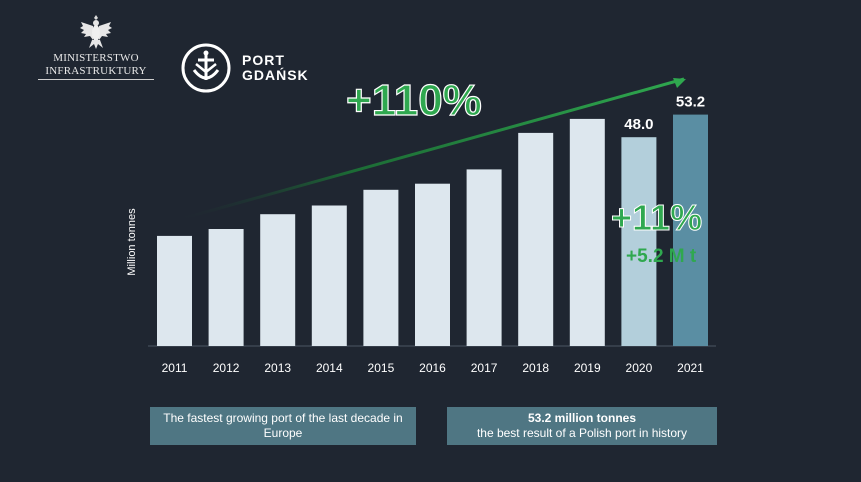 Image resolution: width=861 pixels, height=482 pixels. I want to click on x-tick-label-2021: 2021, so click(690, 368).